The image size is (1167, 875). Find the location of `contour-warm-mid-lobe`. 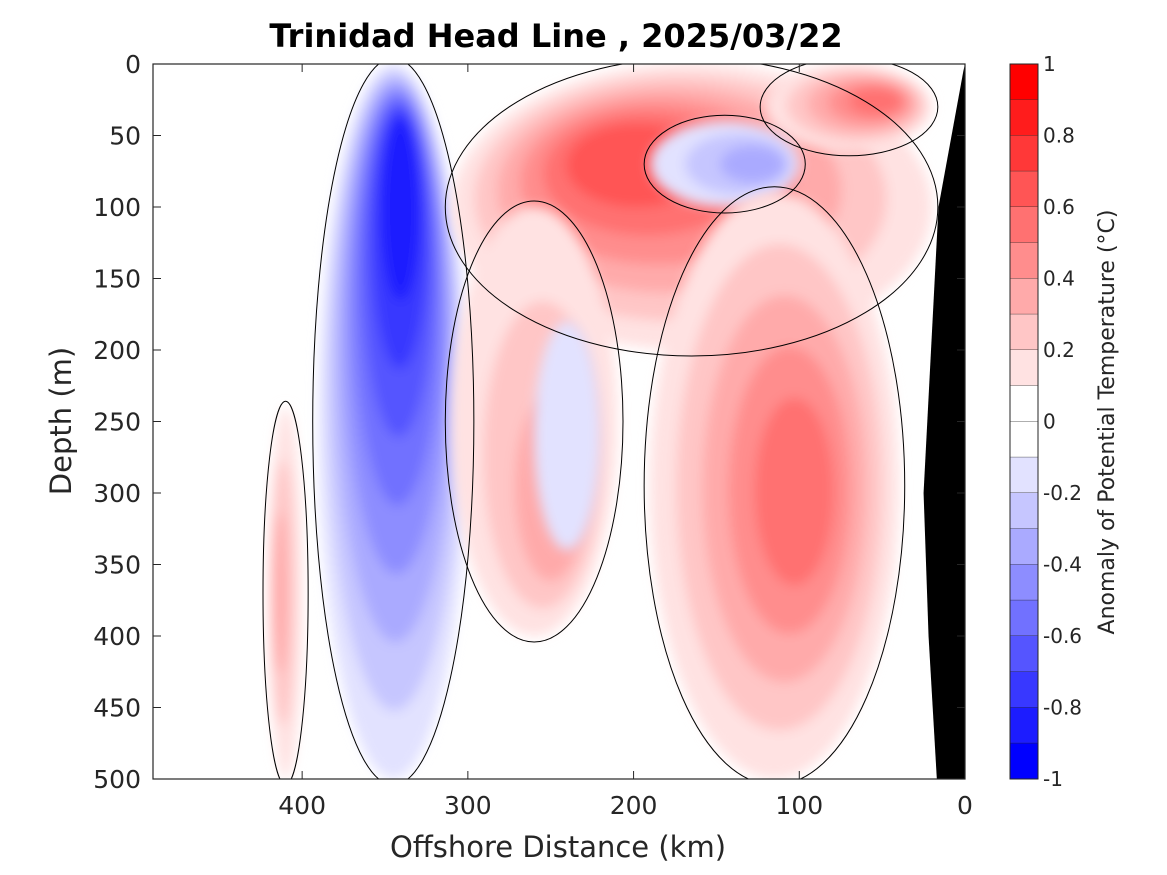

contour-warm-mid-lobe is located at coordinates (534, 421).